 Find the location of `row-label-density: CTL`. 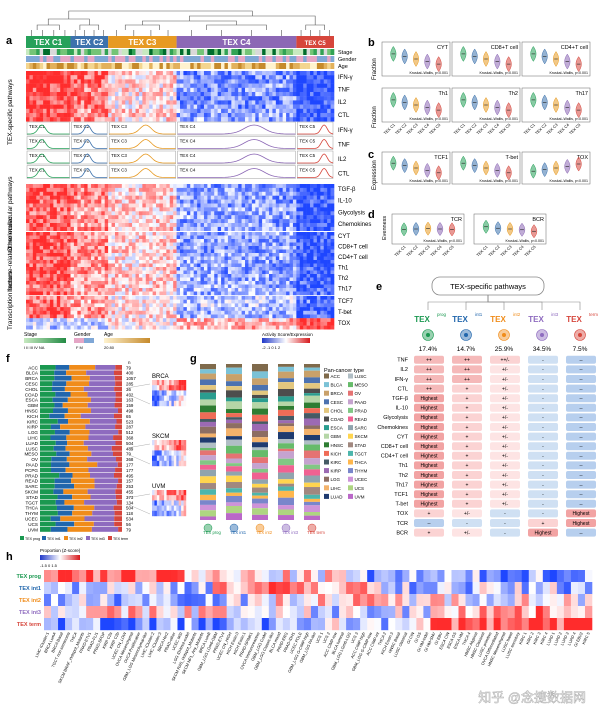

row-label-density: CTL is located at coordinates (344, 175).